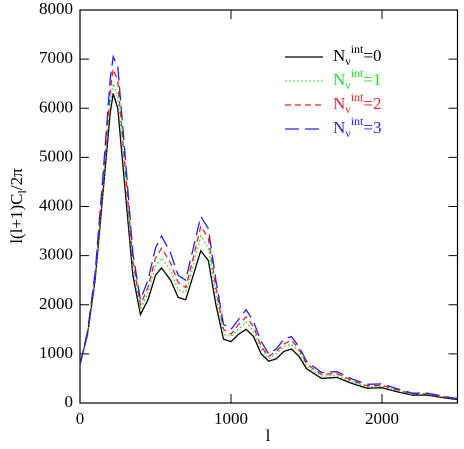  Describe the element at coordinates (56, 254) in the screenshot. I see `y-tick-label: 3000` at that location.